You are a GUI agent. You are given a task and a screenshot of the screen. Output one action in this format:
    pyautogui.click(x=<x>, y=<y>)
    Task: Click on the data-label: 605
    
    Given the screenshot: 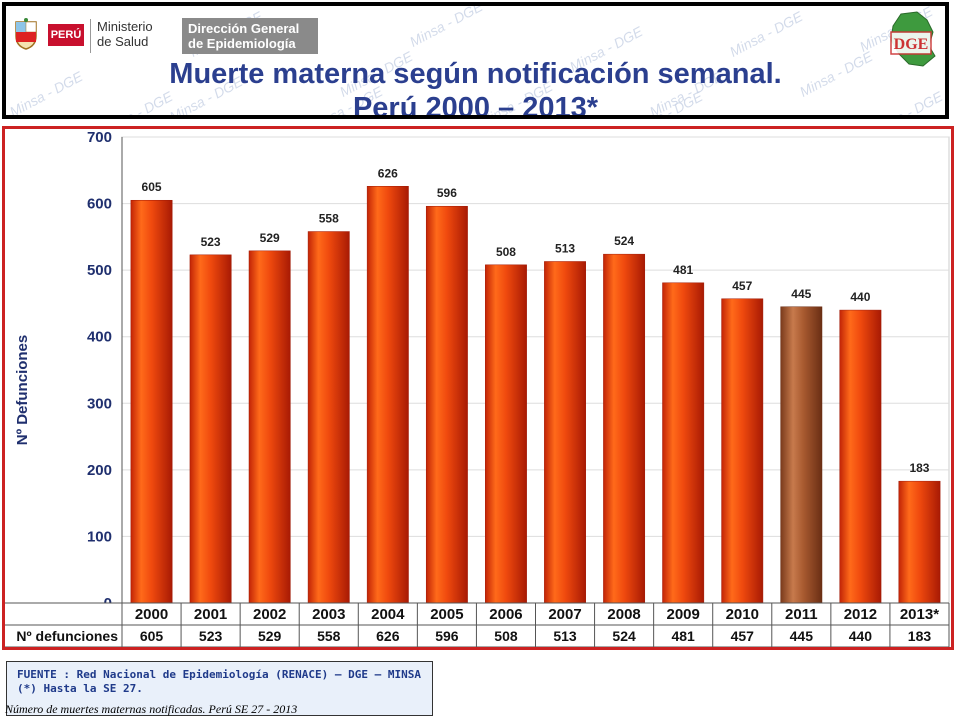 What is the action you would take?
    pyautogui.click(x=152, y=187)
    